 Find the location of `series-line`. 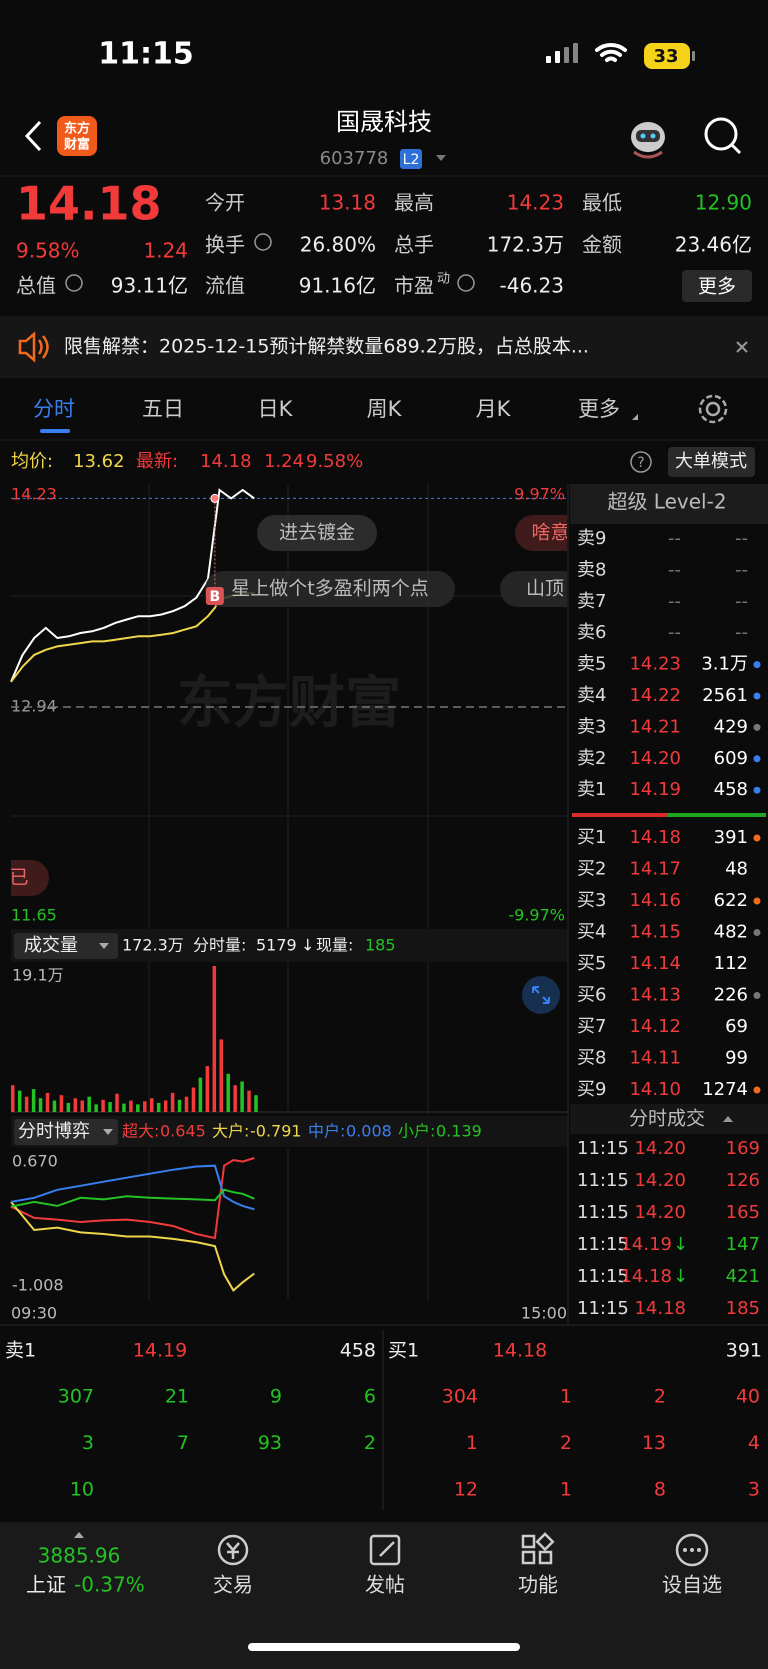

series-line is located at coordinates (132, 1198).